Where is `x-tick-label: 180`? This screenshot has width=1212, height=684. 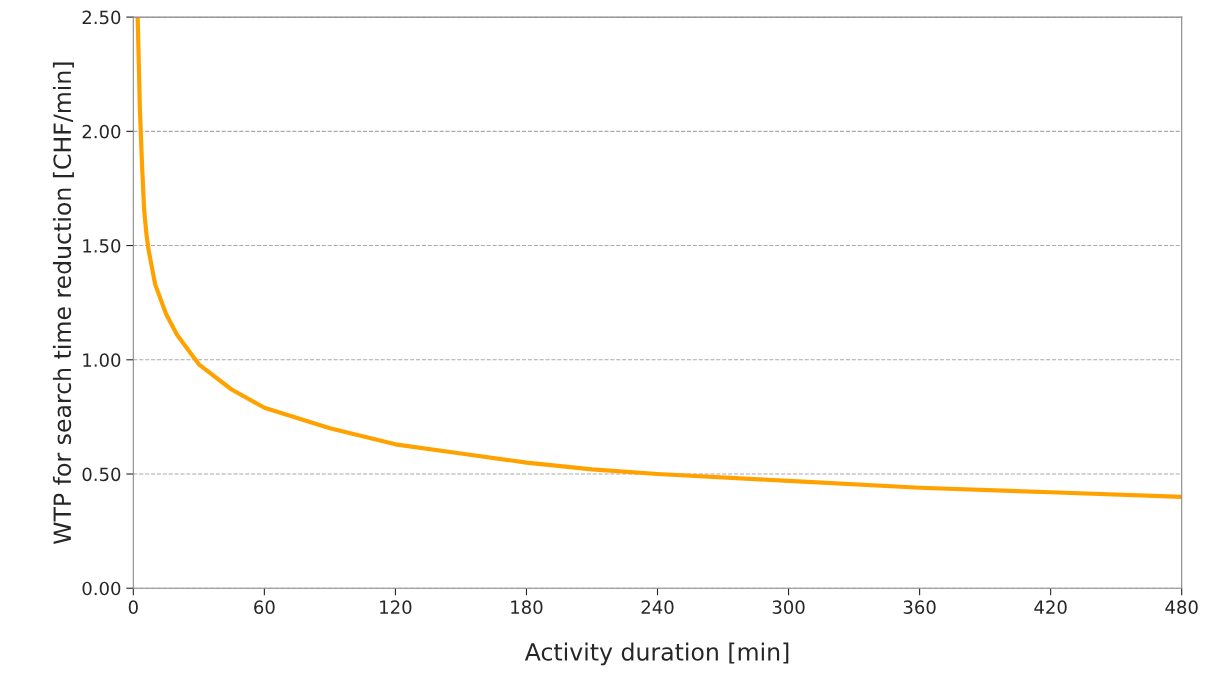
x-tick-label: 180 is located at coordinates (527, 607).